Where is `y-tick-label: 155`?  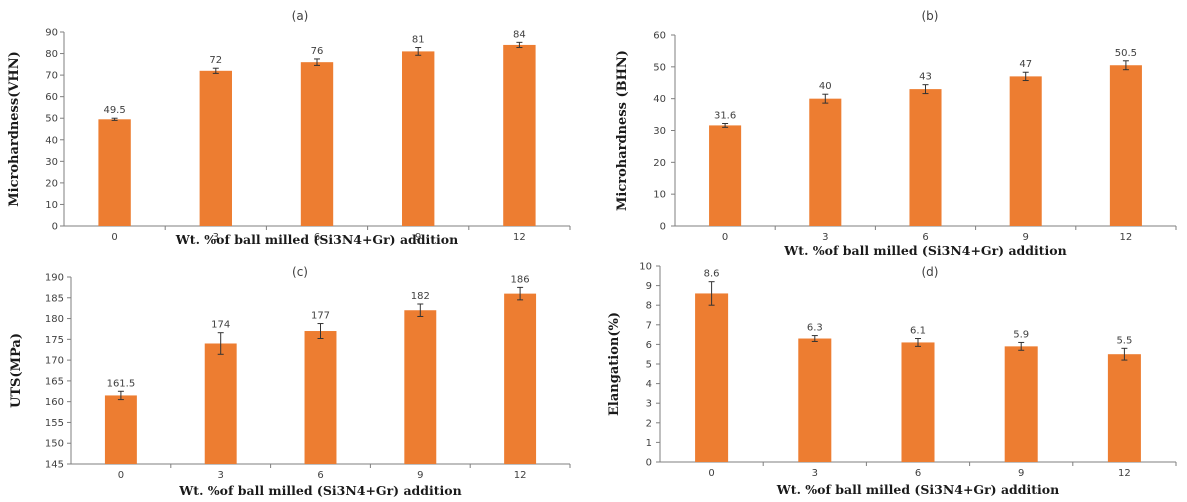
y-tick-label: 155 is located at coordinates (54, 423).